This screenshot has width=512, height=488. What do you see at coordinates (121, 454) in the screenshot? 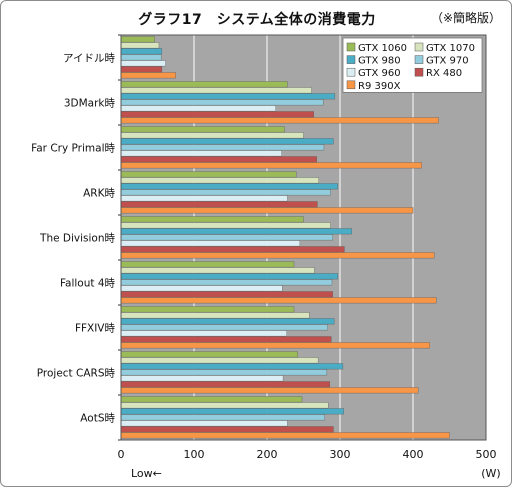
I see `x-tick-label-0: 0` at bounding box center [121, 454].